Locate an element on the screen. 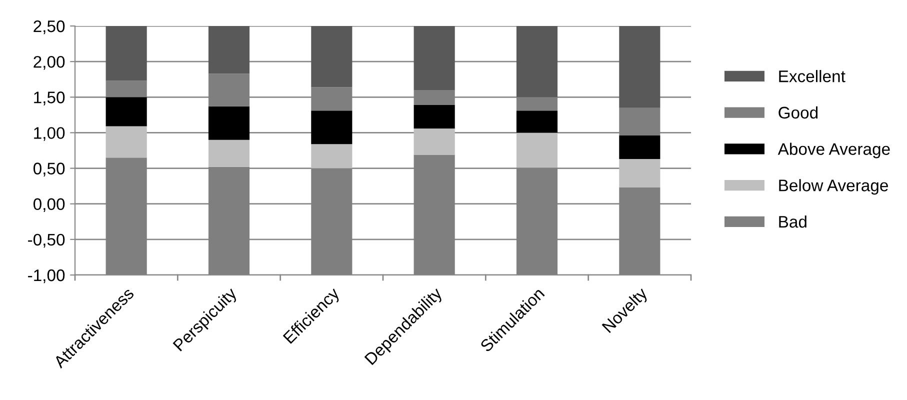 The image size is (907, 400). legend-label: Below Average is located at coordinates (833, 187).